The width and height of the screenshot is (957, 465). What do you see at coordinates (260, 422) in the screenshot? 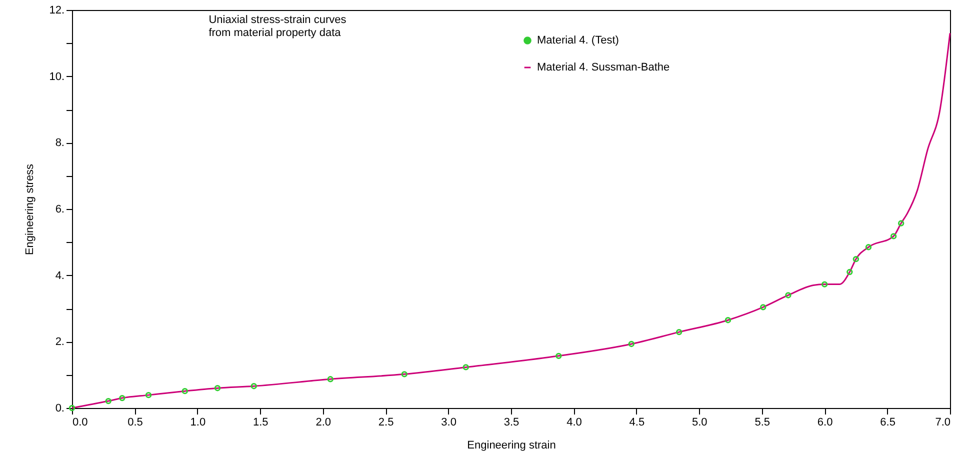
I see `x-tick-label: 1.5` at bounding box center [260, 422].